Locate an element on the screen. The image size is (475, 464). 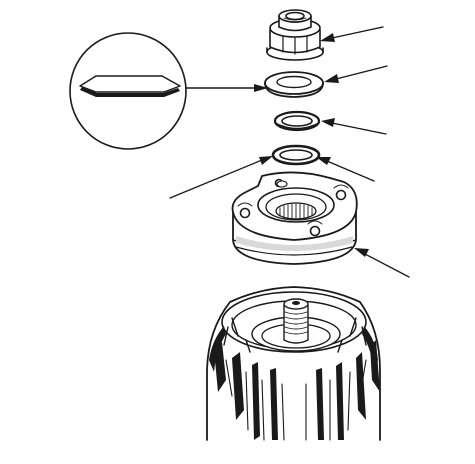
washer-leader-line is located at coordinates (361, 72).